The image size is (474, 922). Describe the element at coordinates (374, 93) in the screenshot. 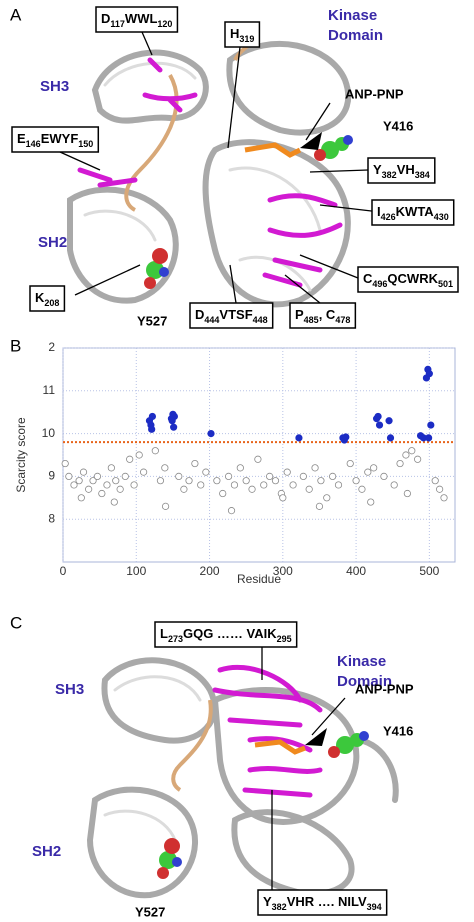

I see `ligand-label: ANP-PNP` at that location.